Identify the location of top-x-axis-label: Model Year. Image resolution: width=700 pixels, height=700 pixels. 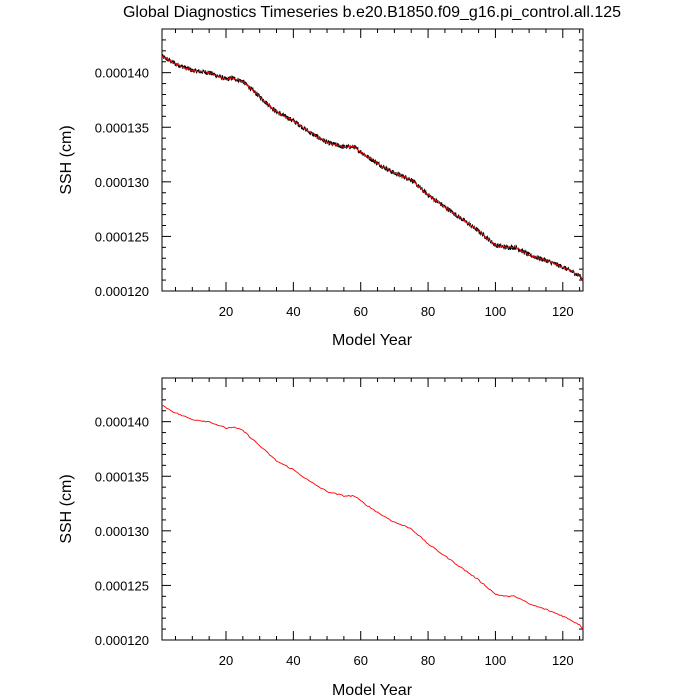
(372, 340).